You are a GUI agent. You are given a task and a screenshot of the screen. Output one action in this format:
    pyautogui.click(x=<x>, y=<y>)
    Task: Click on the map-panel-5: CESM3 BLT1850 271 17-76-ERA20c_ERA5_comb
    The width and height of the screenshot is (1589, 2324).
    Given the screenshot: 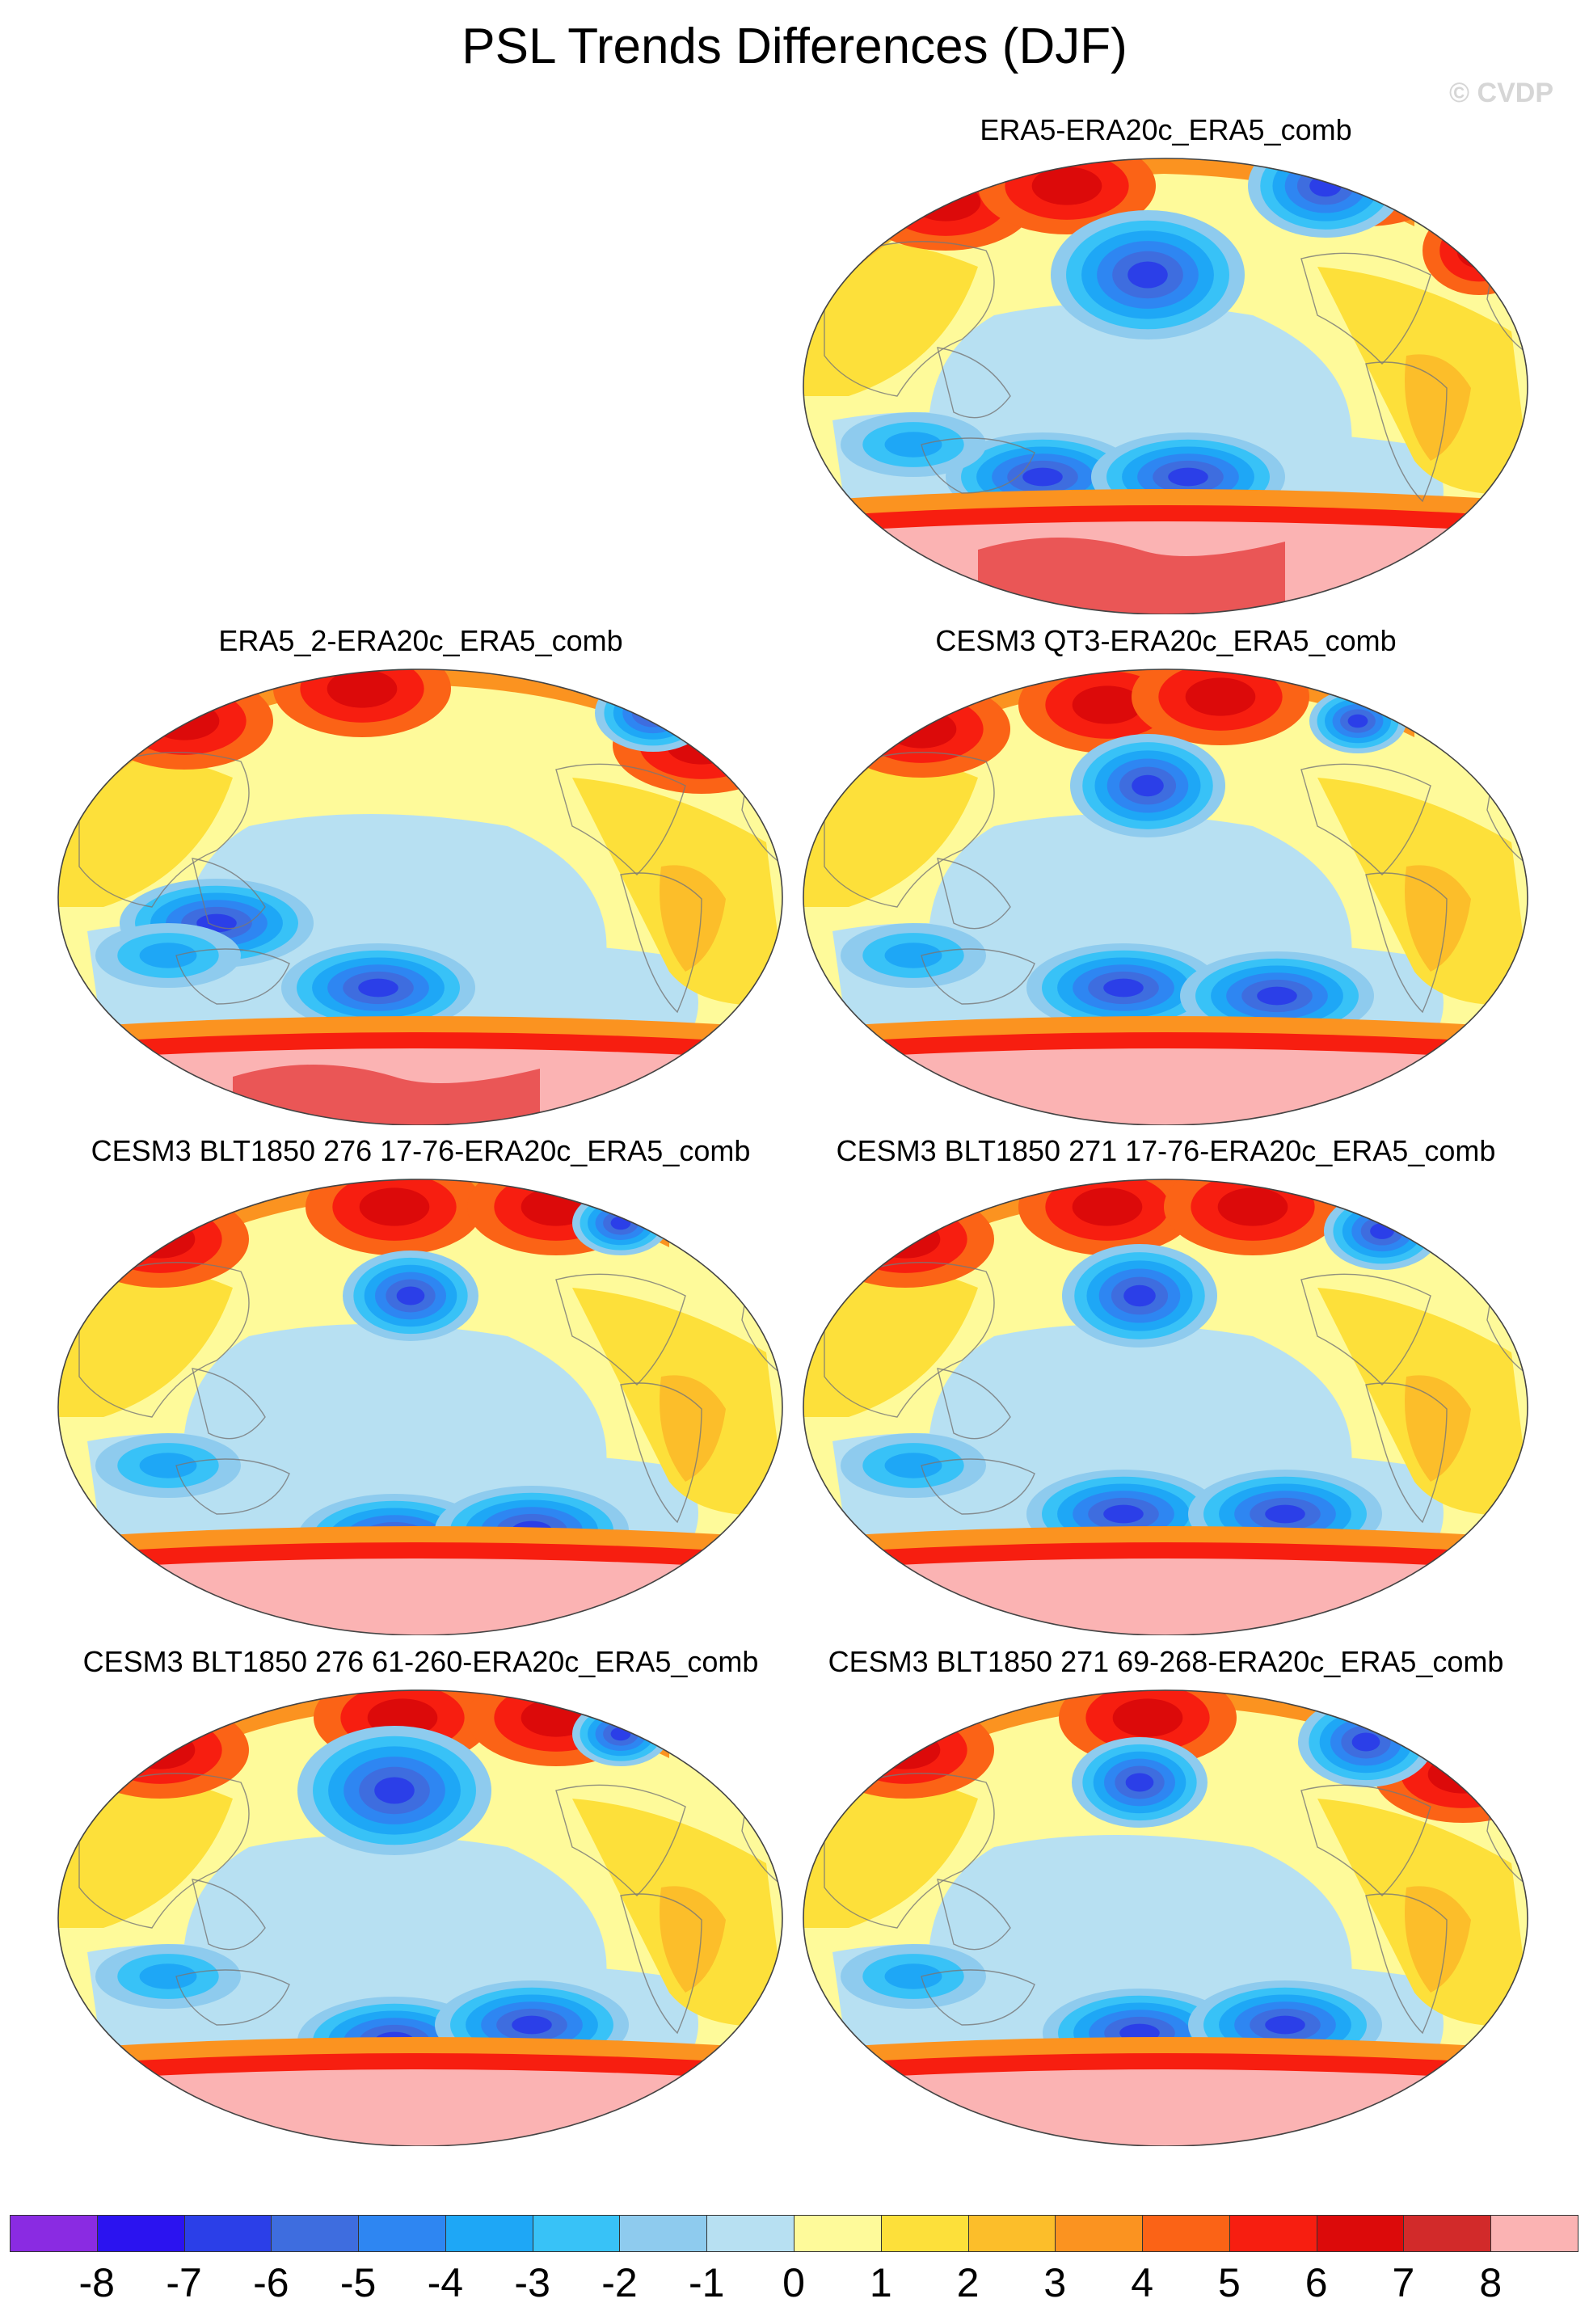 What is the action you would take?
    pyautogui.click(x=1166, y=1384)
    